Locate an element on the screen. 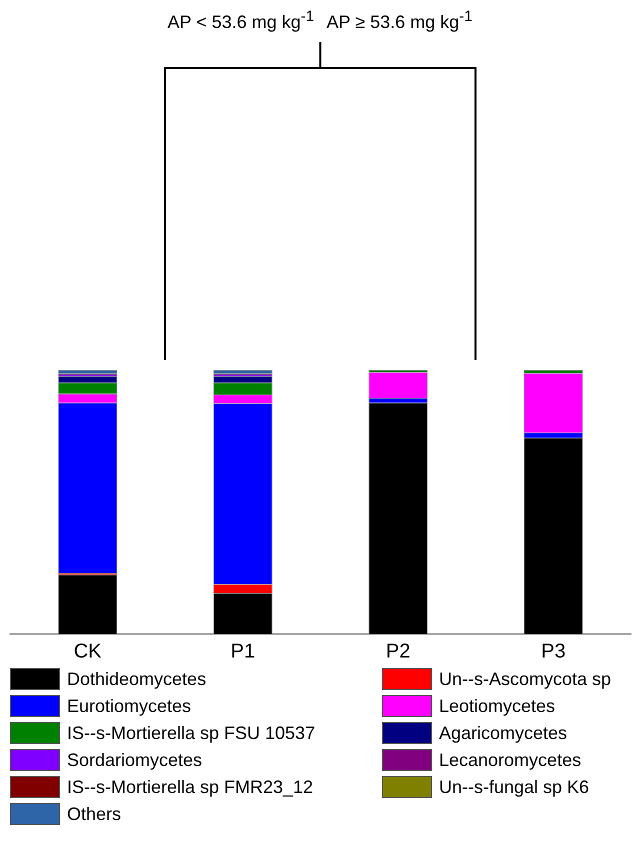 Image resolution: width=643 pixels, height=853 pixels. text: AP < 53.6 mg kg$^{-1}$ is located at coordinates (241, 20).